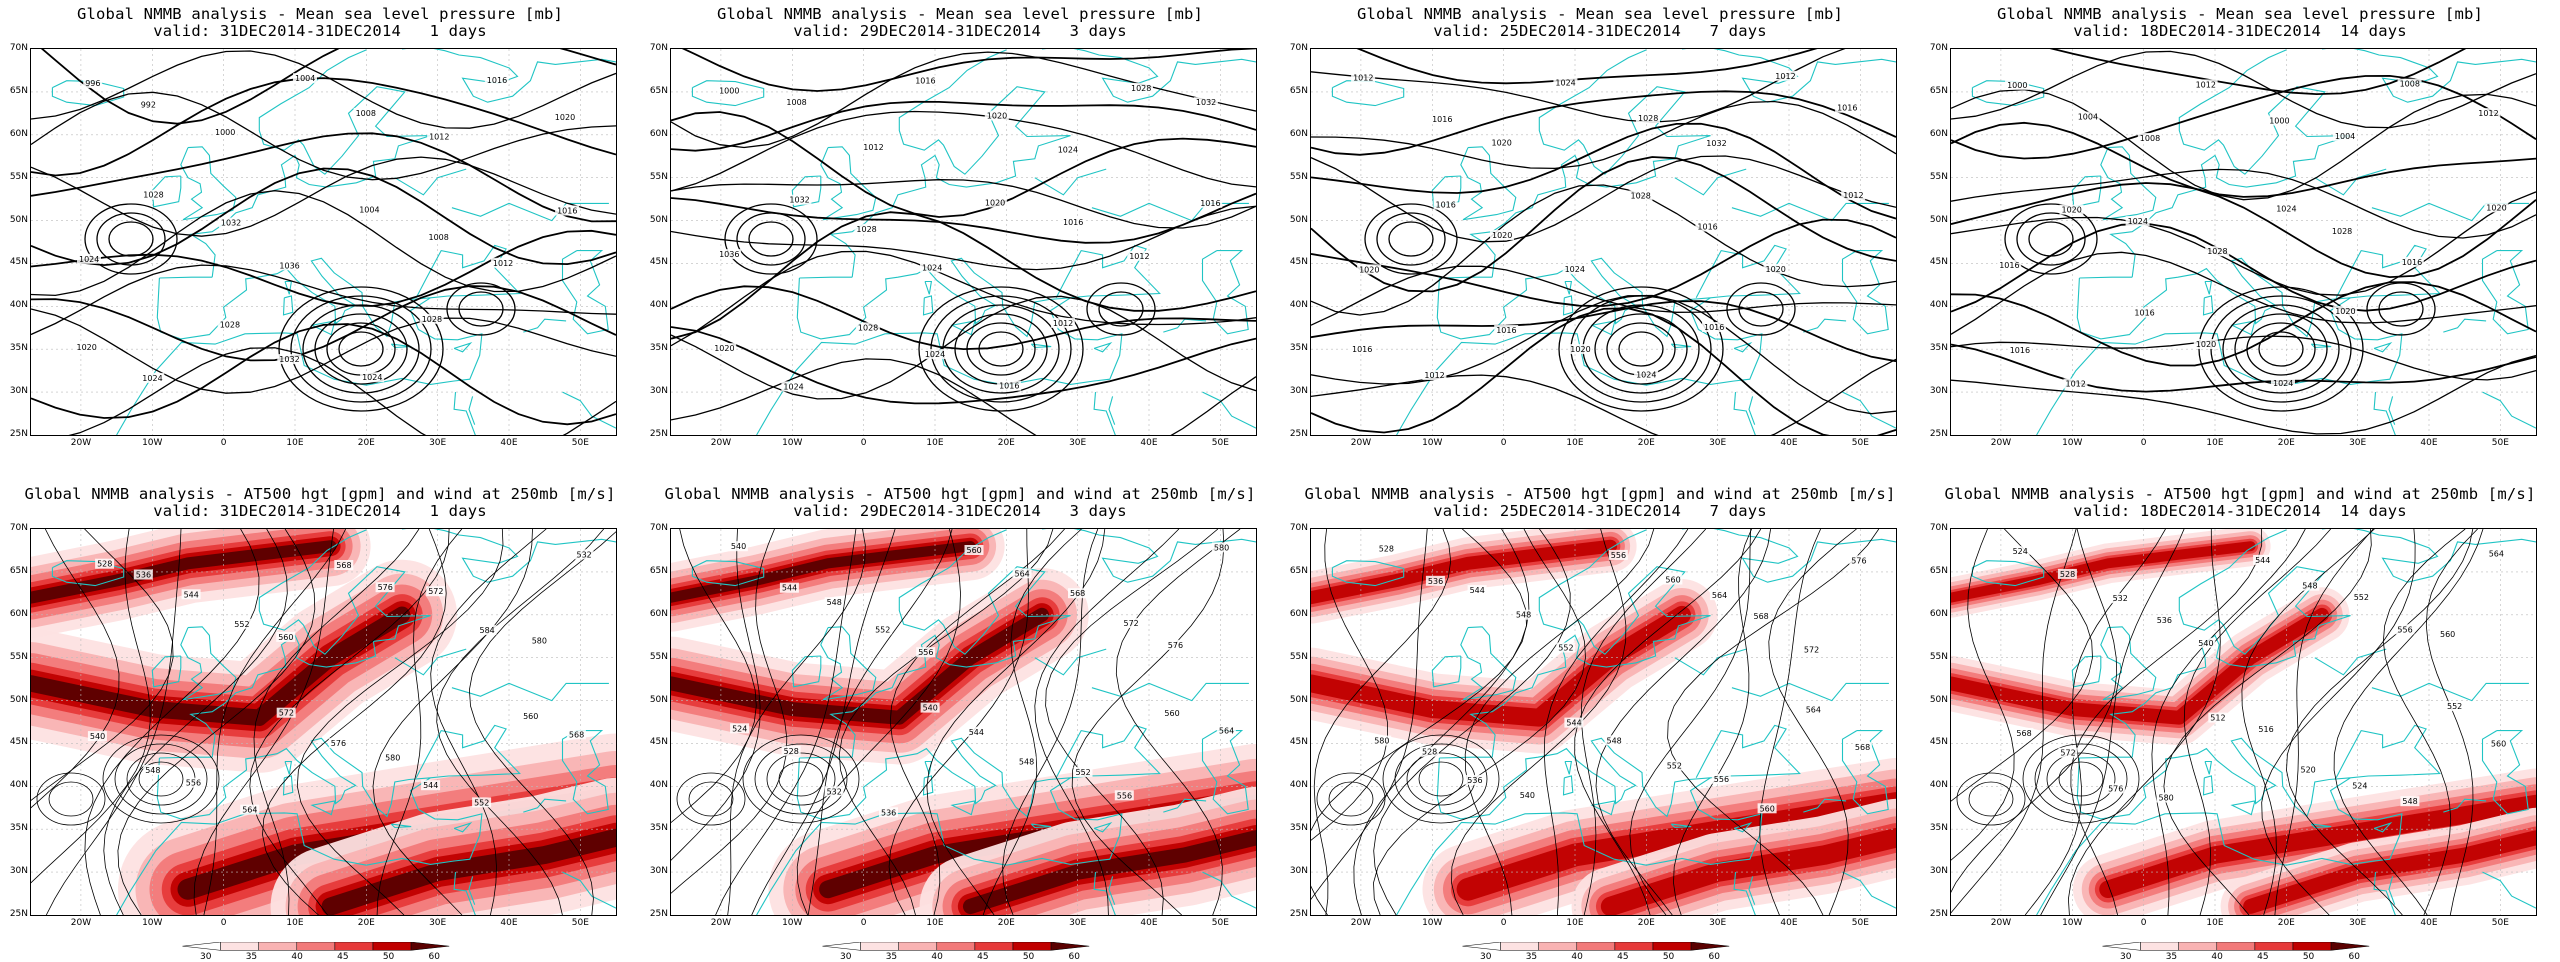 The height and width of the screenshot is (962, 2560). Describe the element at coordinates (1298, 914) in the screenshot. I see `latitude-tick-label: 25N` at that location.